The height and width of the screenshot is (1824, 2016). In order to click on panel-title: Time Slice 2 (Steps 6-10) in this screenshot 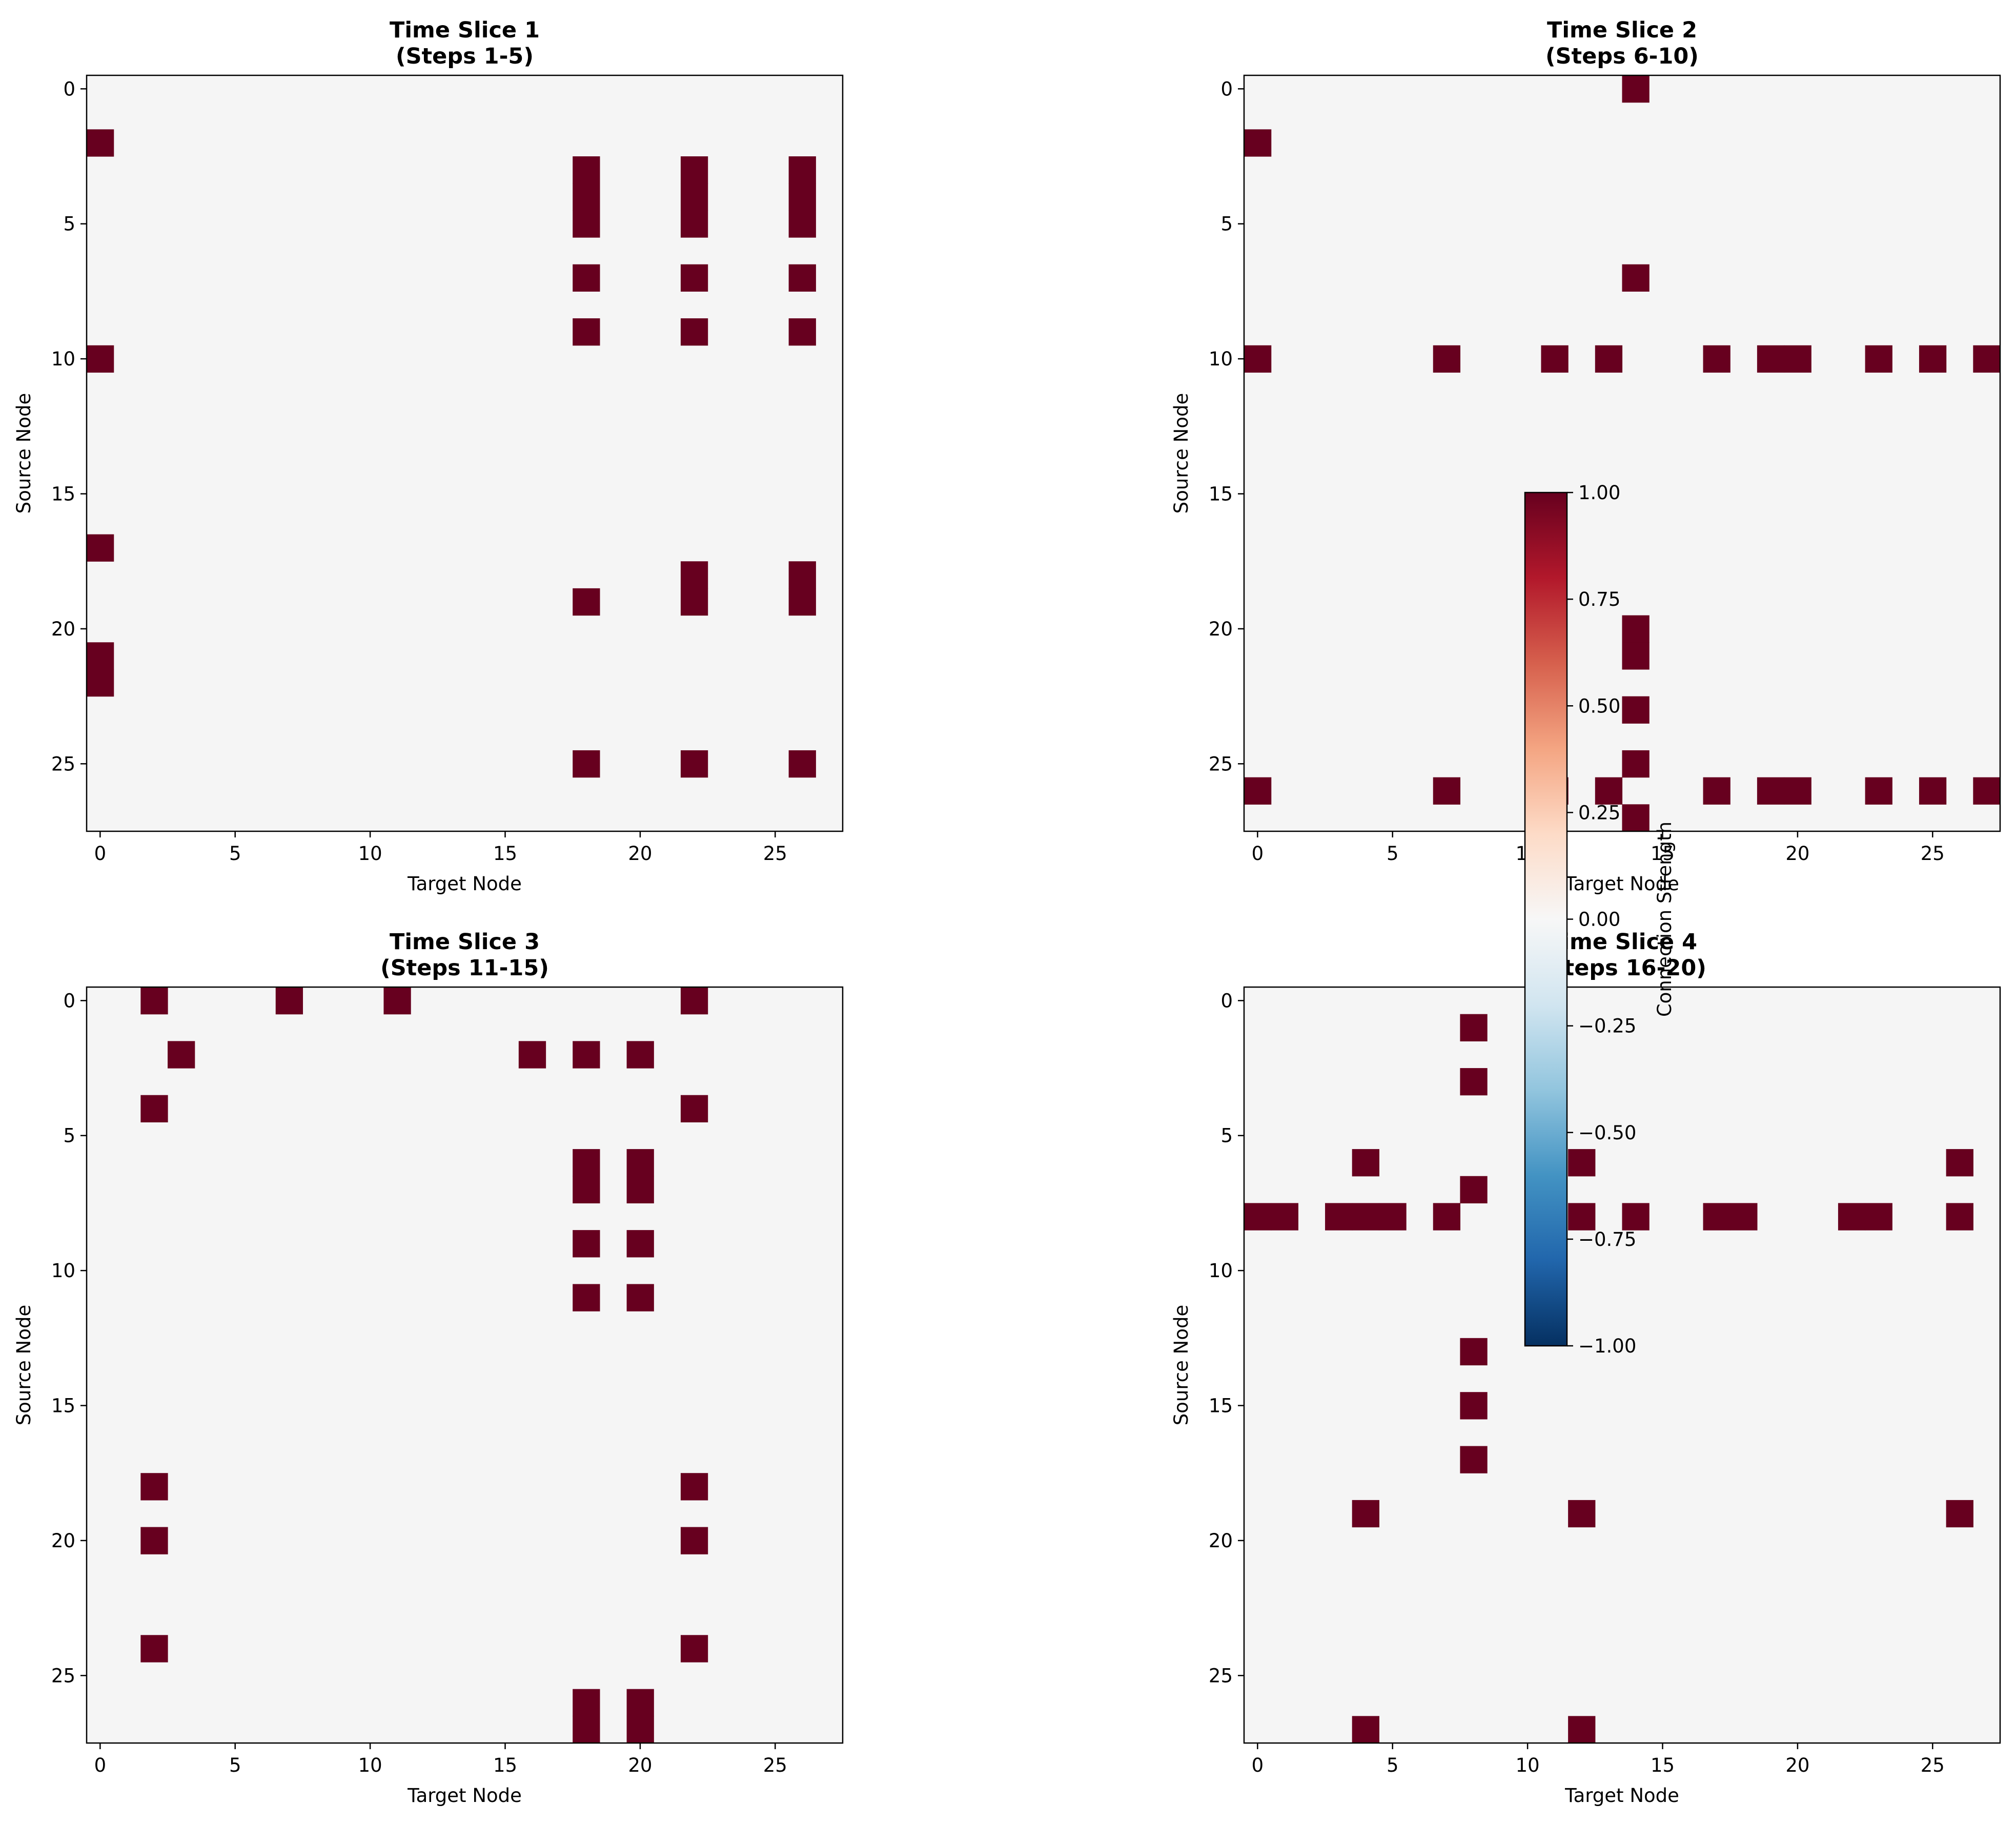, I will do `click(1622, 43)`.